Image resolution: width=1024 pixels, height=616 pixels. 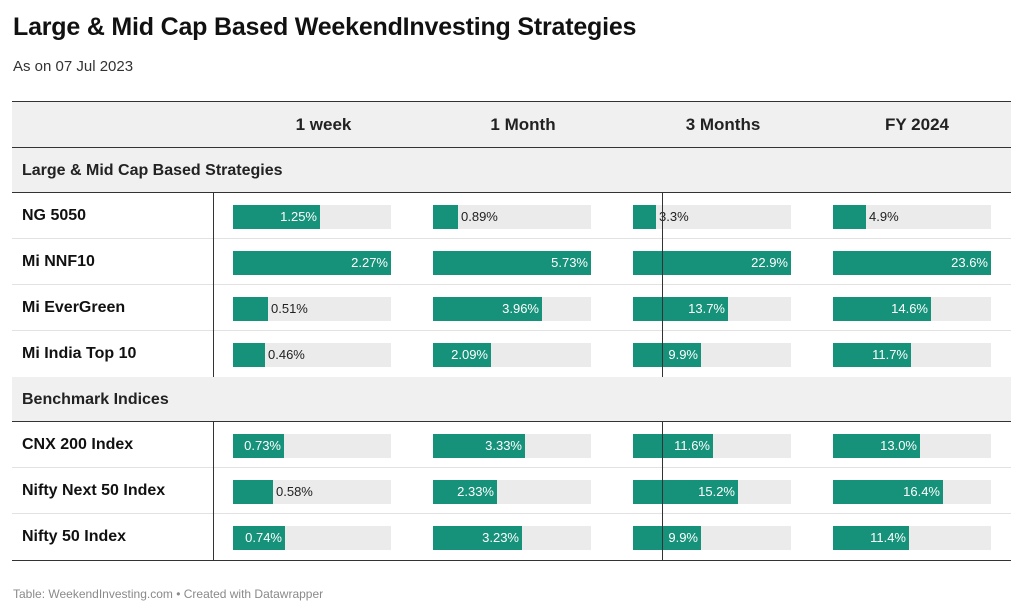 I want to click on group-label: Large & Mid Cap Based Strategies, so click(x=152, y=170).